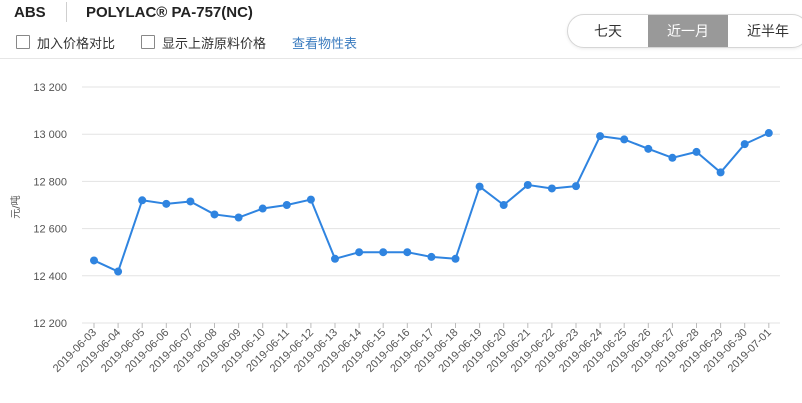  Describe the element at coordinates (50, 182) in the screenshot. I see `y-tick-label: 12 800` at that location.